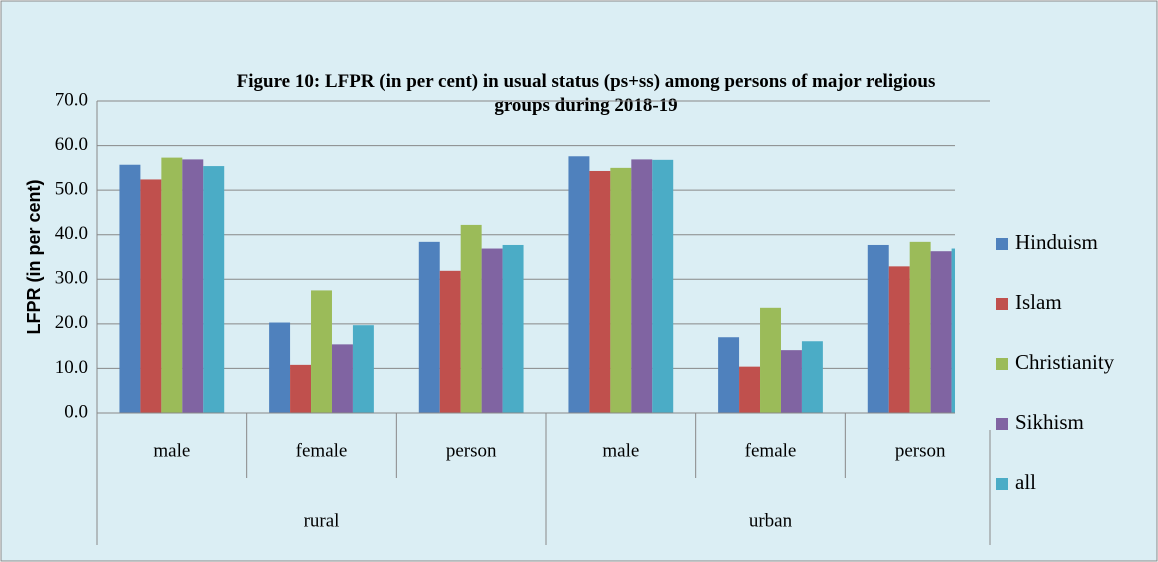 The image size is (1158, 562). What do you see at coordinates (1038, 302) in the screenshot?
I see `legend-label: Islam` at bounding box center [1038, 302].